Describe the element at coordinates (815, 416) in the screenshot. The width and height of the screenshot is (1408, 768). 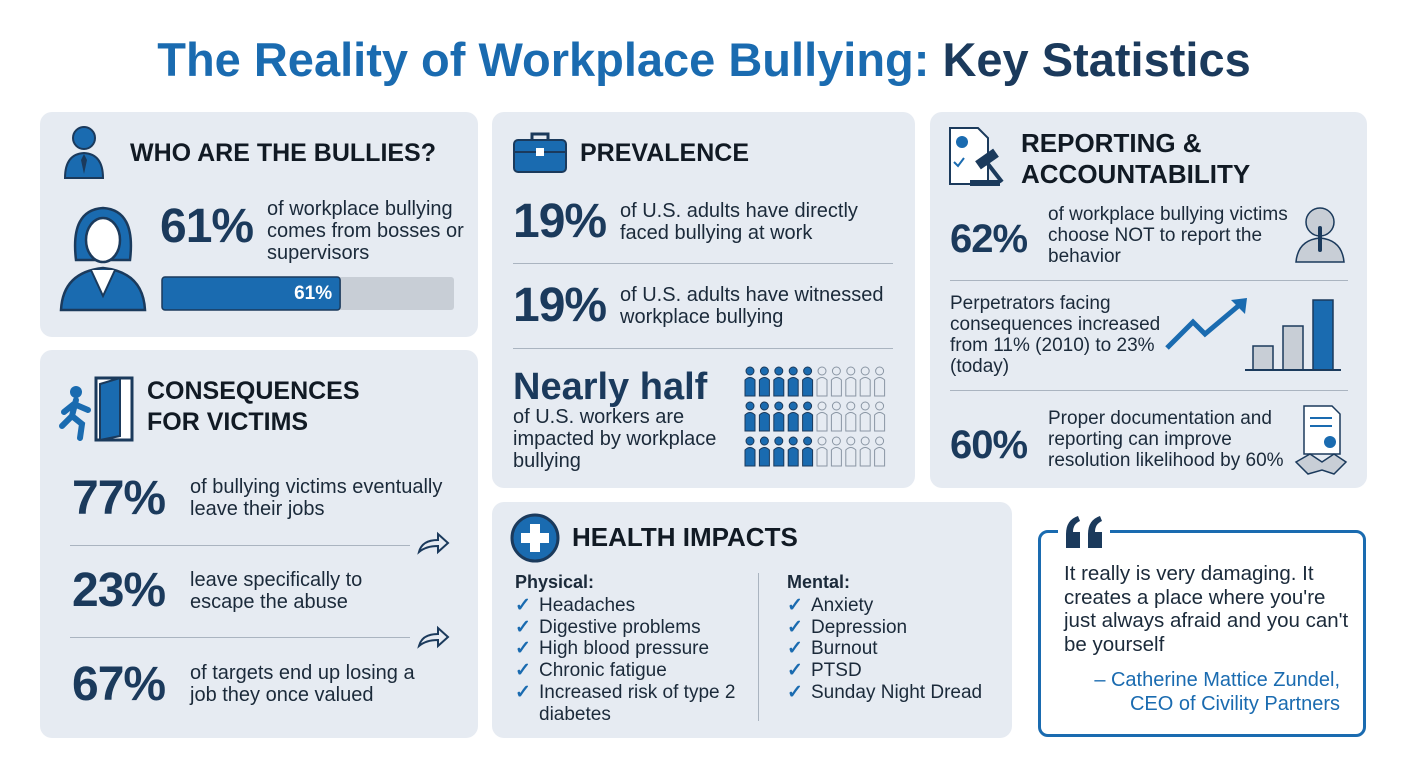
I see `people-grid` at that location.